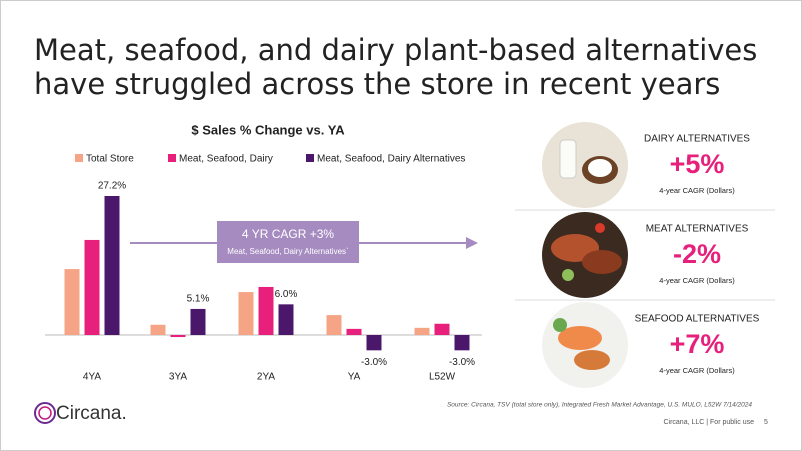 This screenshot has width=802, height=451. Describe the element at coordinates (266, 377) in the screenshot. I see `x-tick-label: 2YA` at that location.